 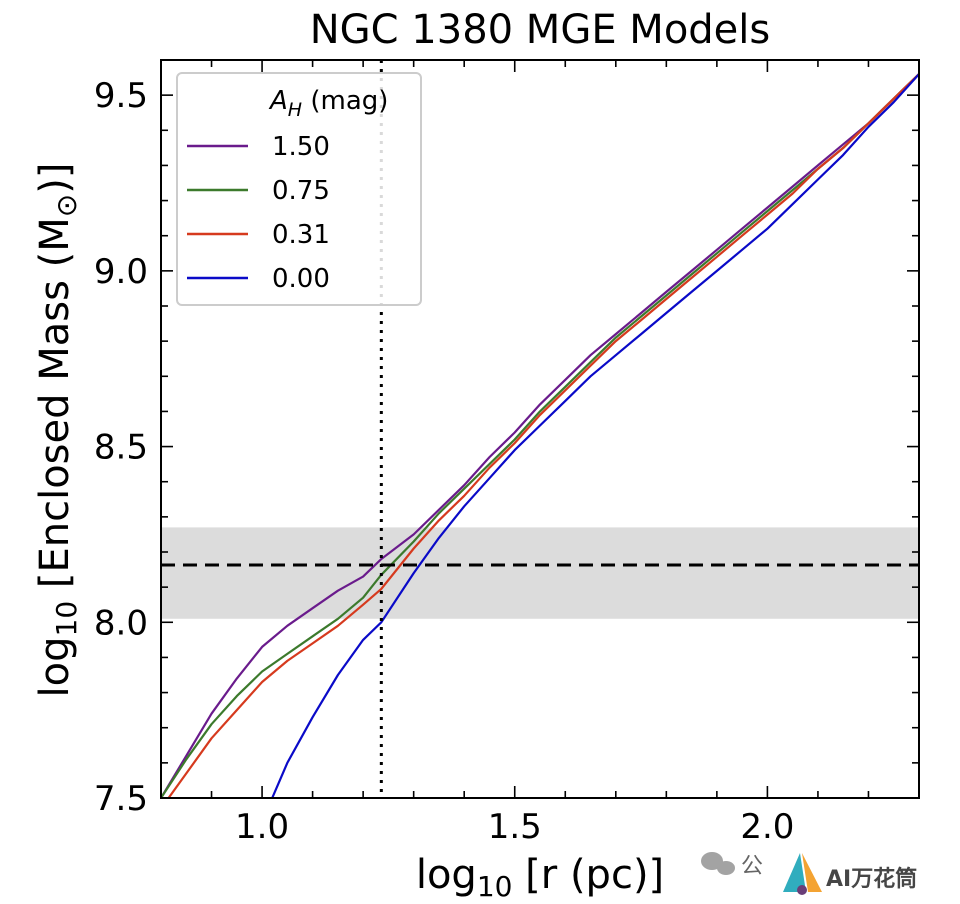 I want to click on legend-frame, so click(x=299, y=189).